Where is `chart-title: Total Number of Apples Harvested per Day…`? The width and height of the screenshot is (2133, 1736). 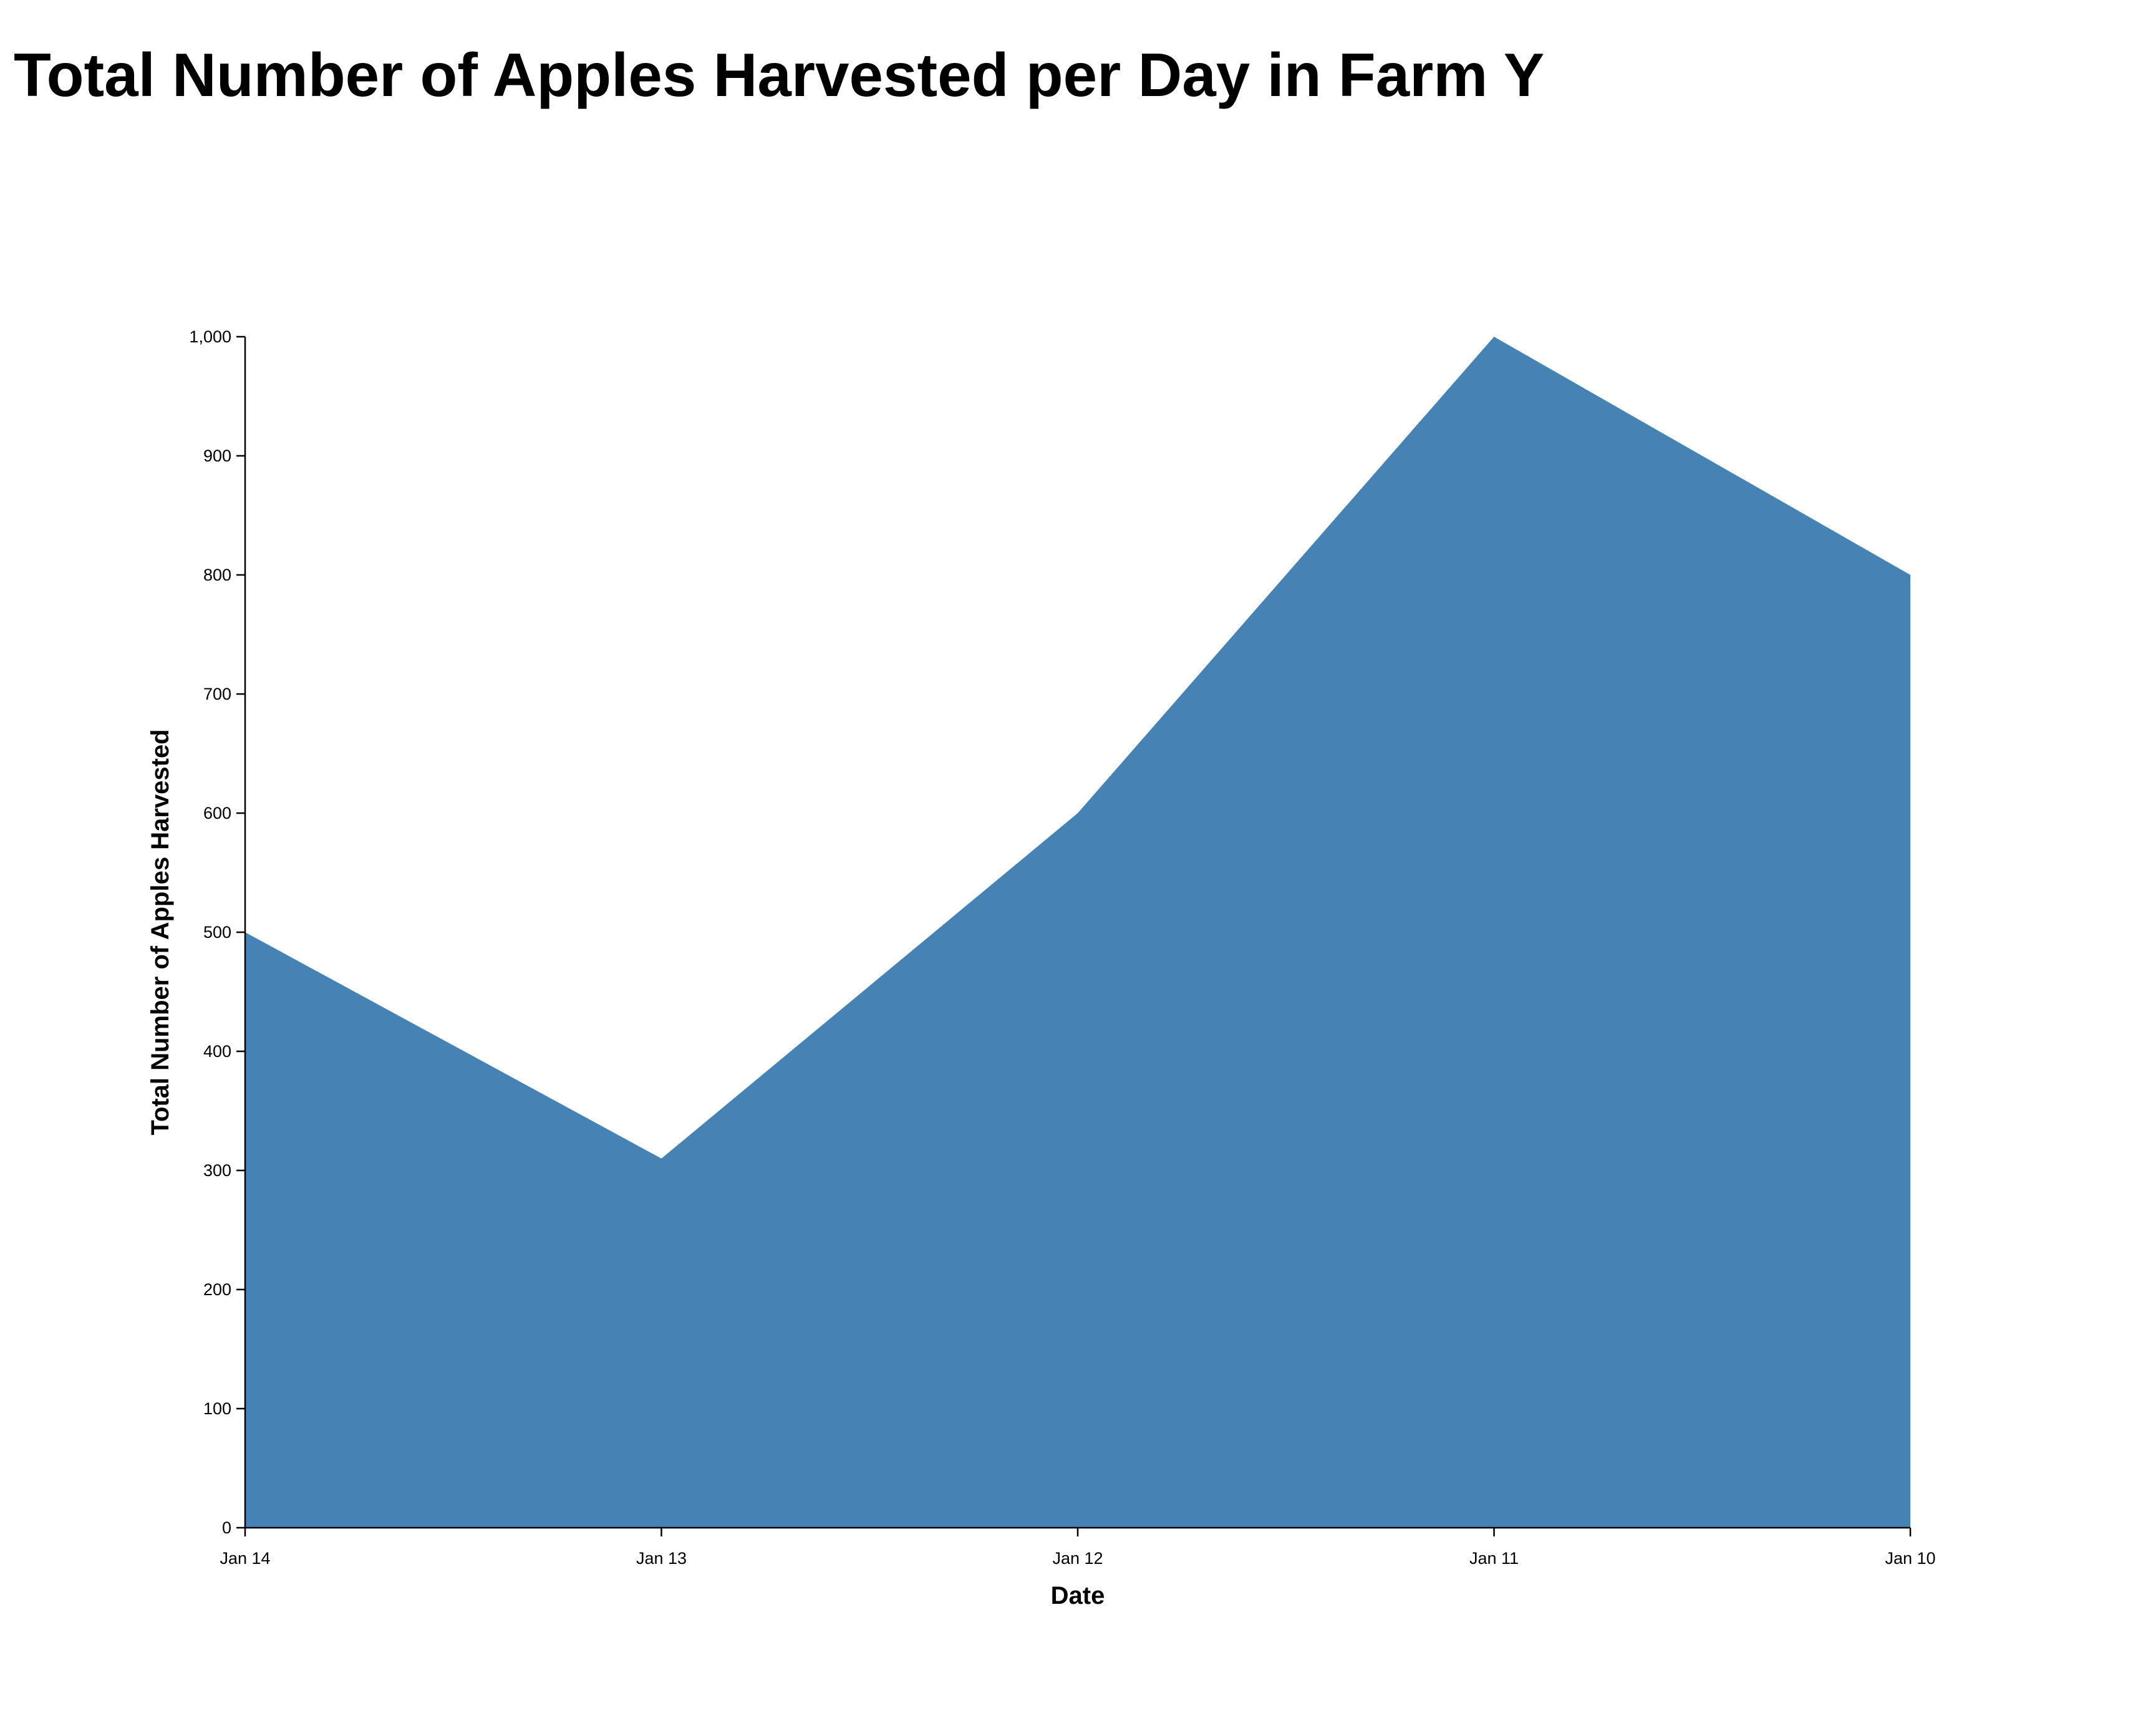
chart-title: Total Number of Apples Harvested per Day… is located at coordinates (780, 75).